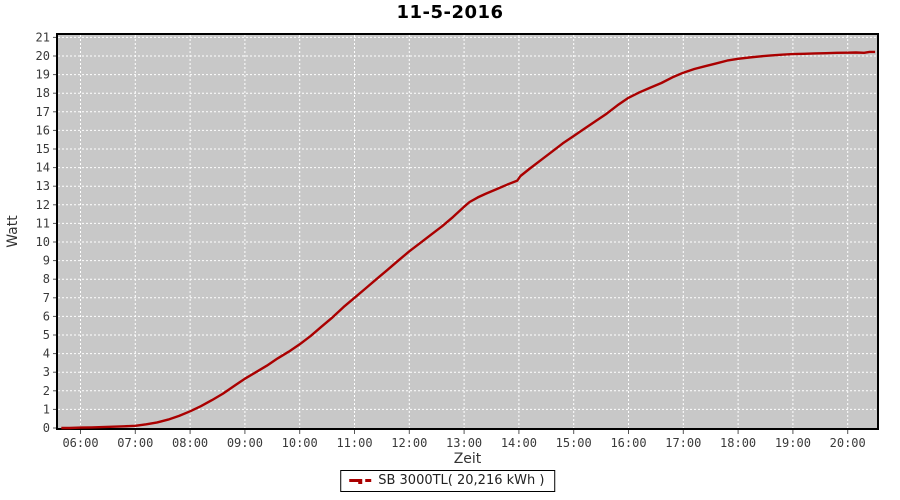 Image resolution: width=900 pixels, height=500 pixels. What do you see at coordinates (468, 459) in the screenshot?
I see `x-axis-label: Zeit` at bounding box center [468, 459].